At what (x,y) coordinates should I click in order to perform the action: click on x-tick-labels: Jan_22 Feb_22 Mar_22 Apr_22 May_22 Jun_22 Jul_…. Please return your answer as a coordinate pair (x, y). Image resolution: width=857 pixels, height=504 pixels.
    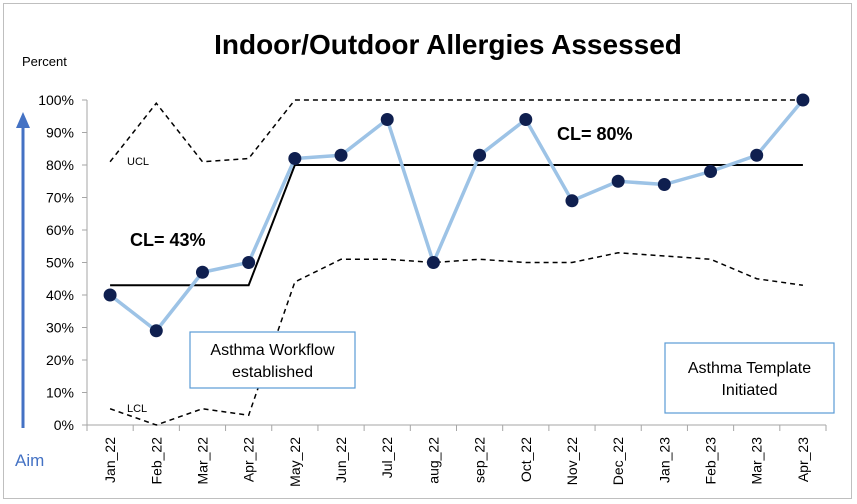
    Looking at the image, I should click on (456, 462).